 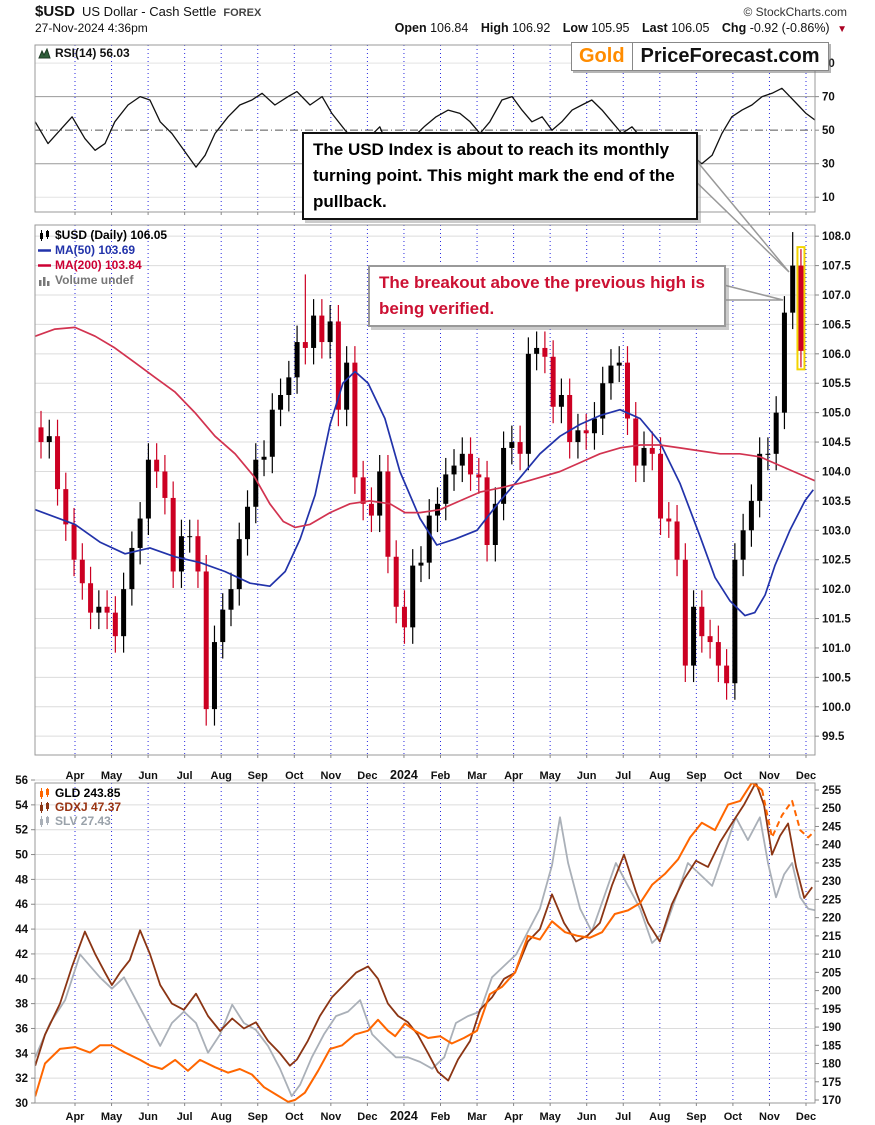 I want to click on gld-line, so click(x=788, y=814).